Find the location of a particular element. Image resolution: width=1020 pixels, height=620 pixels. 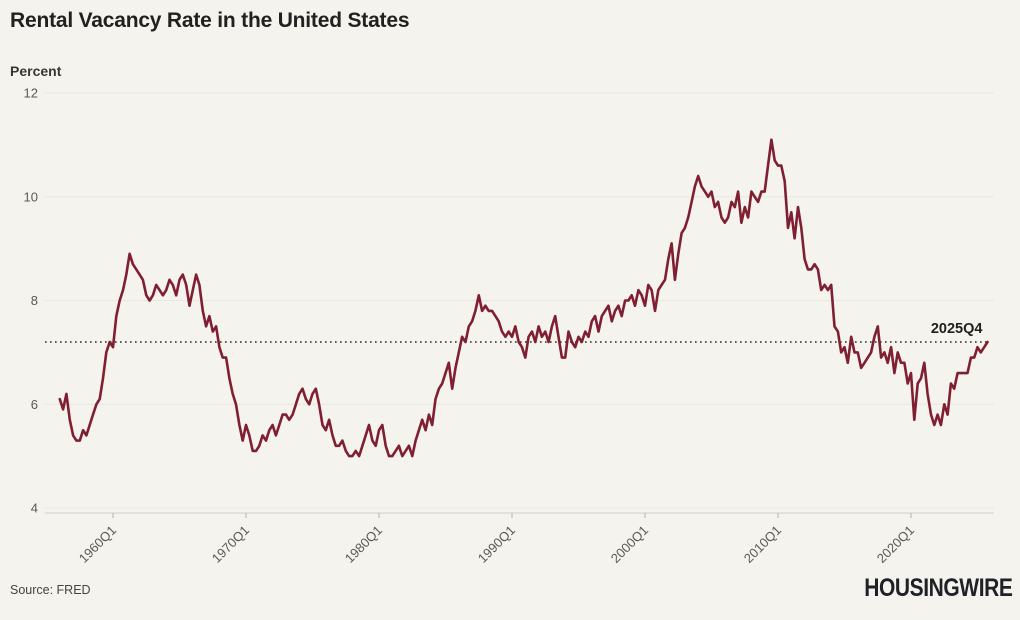

y-tick-label: 8 is located at coordinates (34, 300).